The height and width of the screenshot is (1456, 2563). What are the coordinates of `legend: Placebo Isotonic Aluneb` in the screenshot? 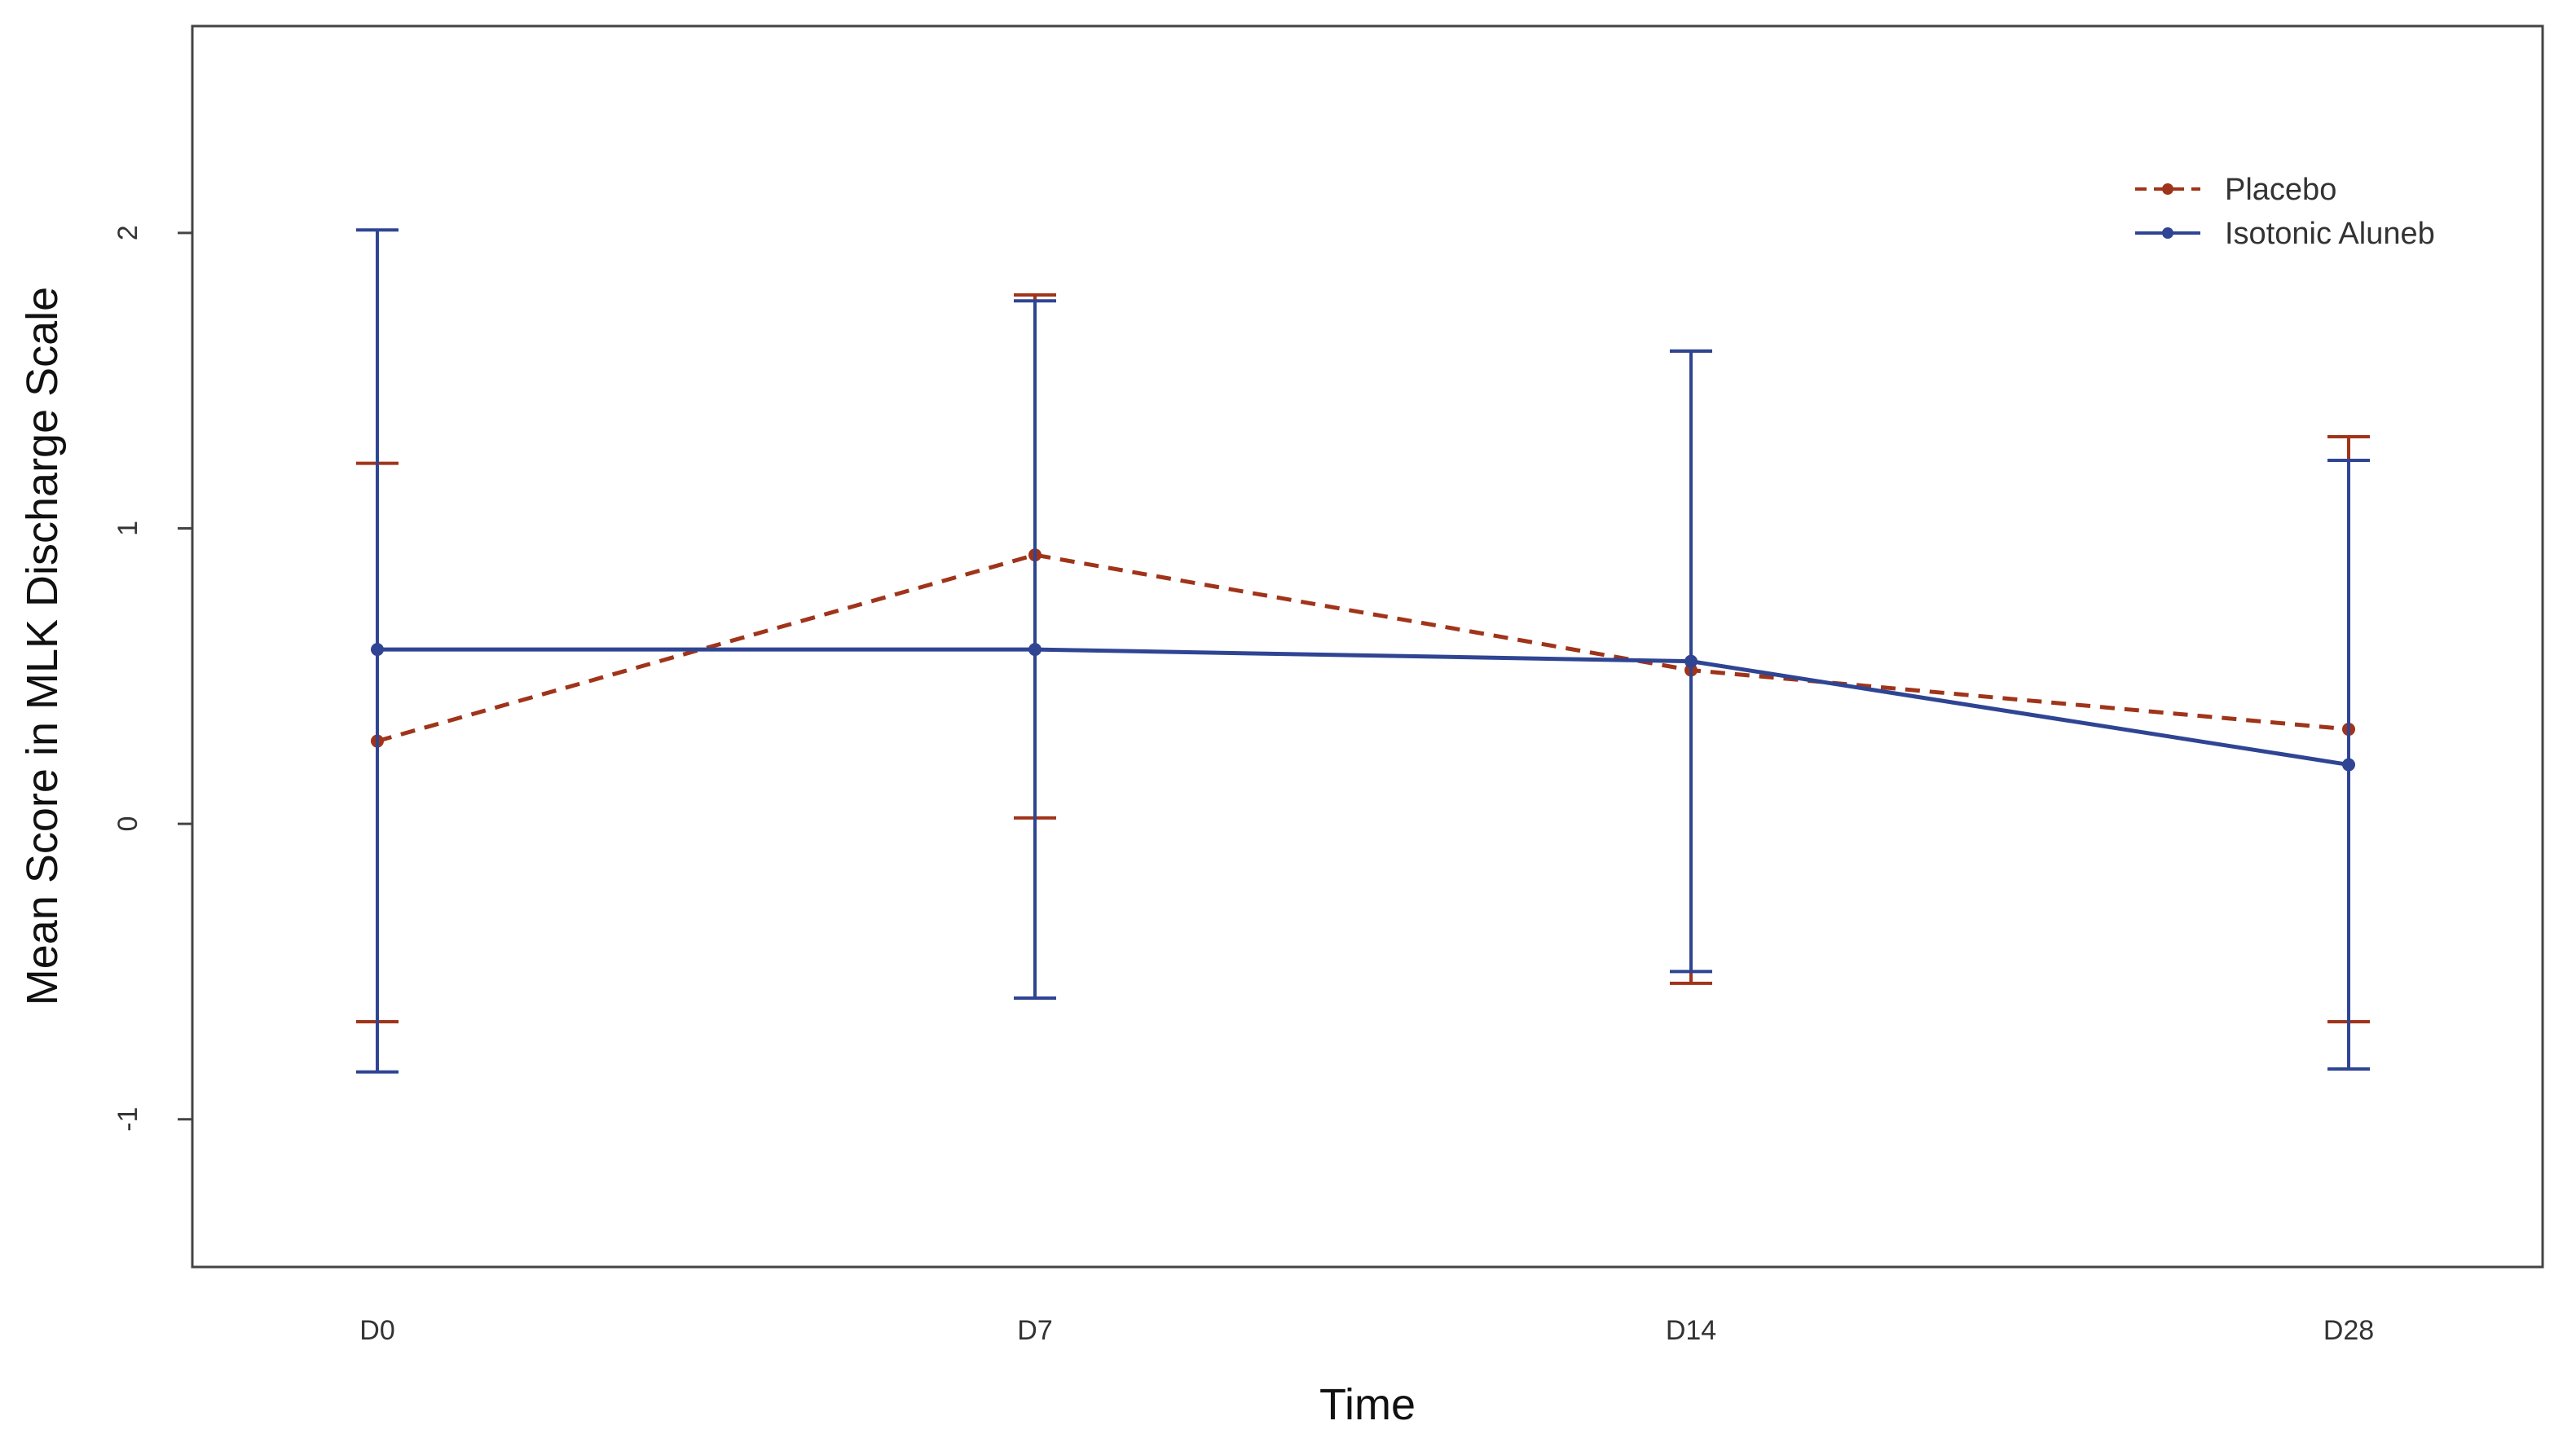 It's located at (2285, 212).